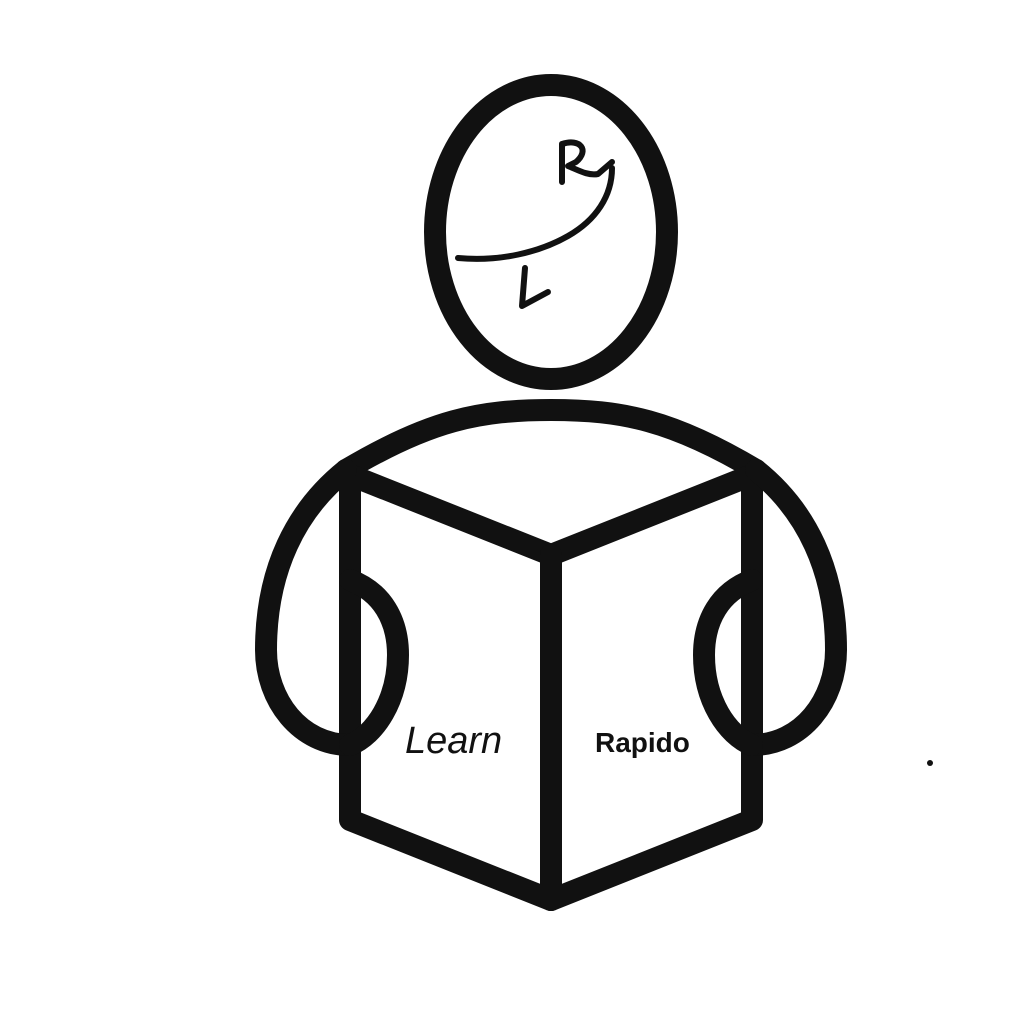 Image resolution: width=1024 pixels, height=1024 pixels. Describe the element at coordinates (651, 687) in the screenshot. I see `book-right-page` at that location.